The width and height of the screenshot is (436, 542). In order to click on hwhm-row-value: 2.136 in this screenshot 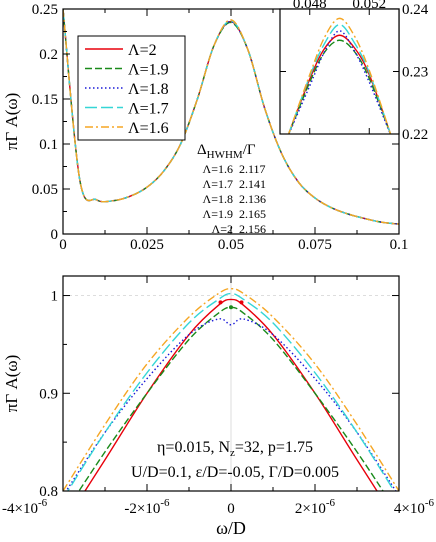, I will do `click(252, 199)`.